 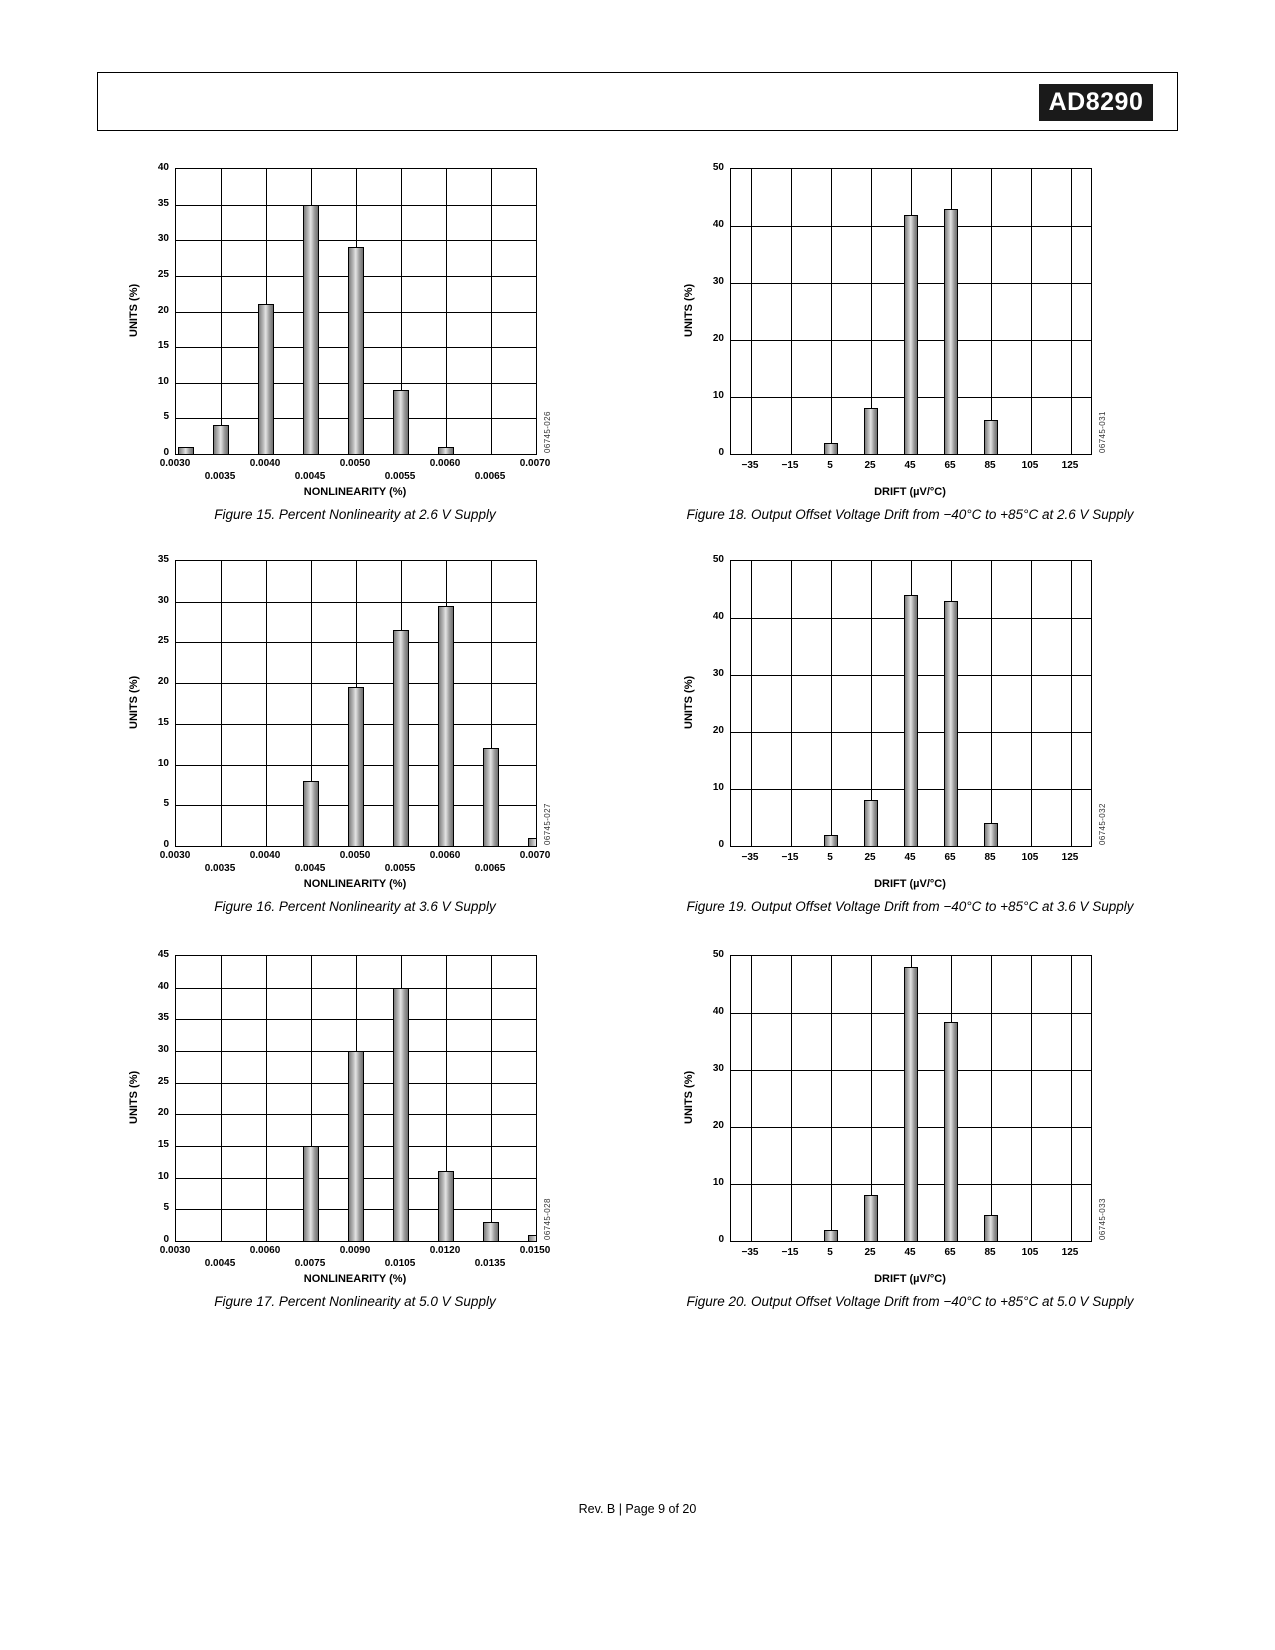 What do you see at coordinates (355, 463) in the screenshot?
I see `x-tick-label: 0.0050` at bounding box center [355, 463].